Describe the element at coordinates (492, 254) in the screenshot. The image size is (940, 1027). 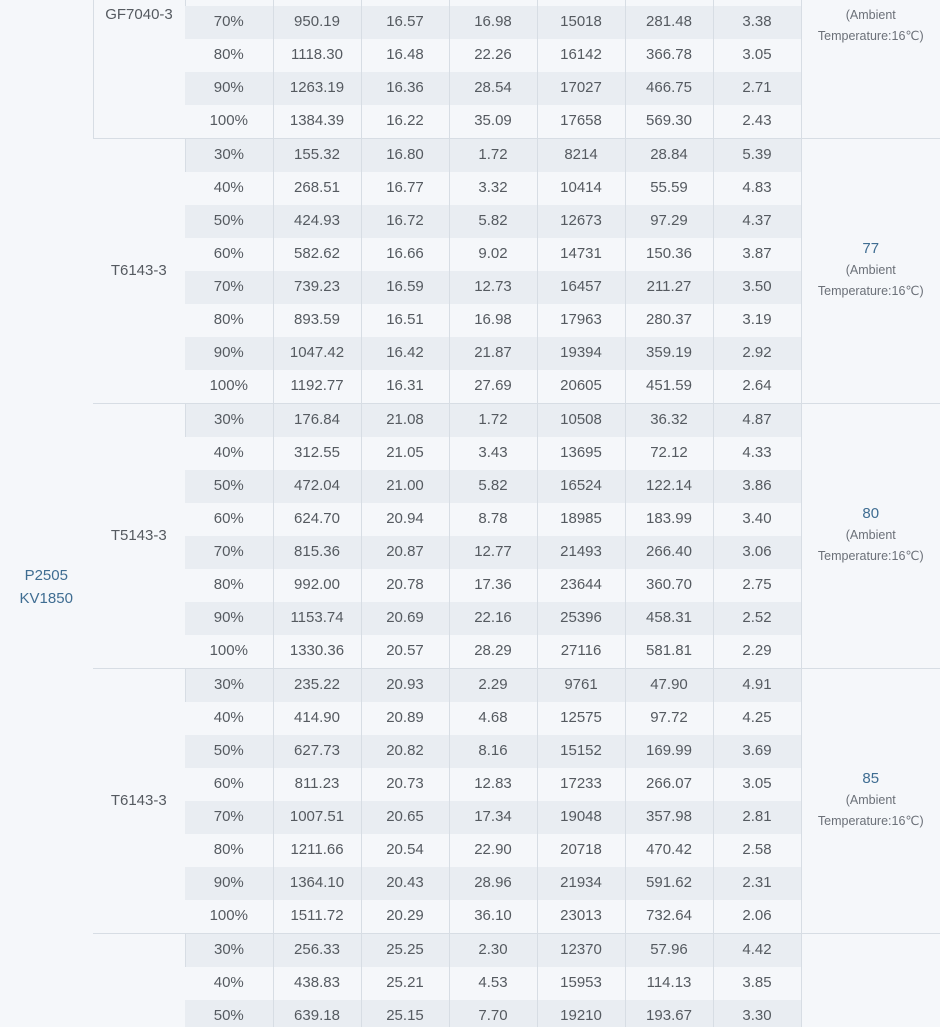
I see `current-cell: 9.02` at that location.